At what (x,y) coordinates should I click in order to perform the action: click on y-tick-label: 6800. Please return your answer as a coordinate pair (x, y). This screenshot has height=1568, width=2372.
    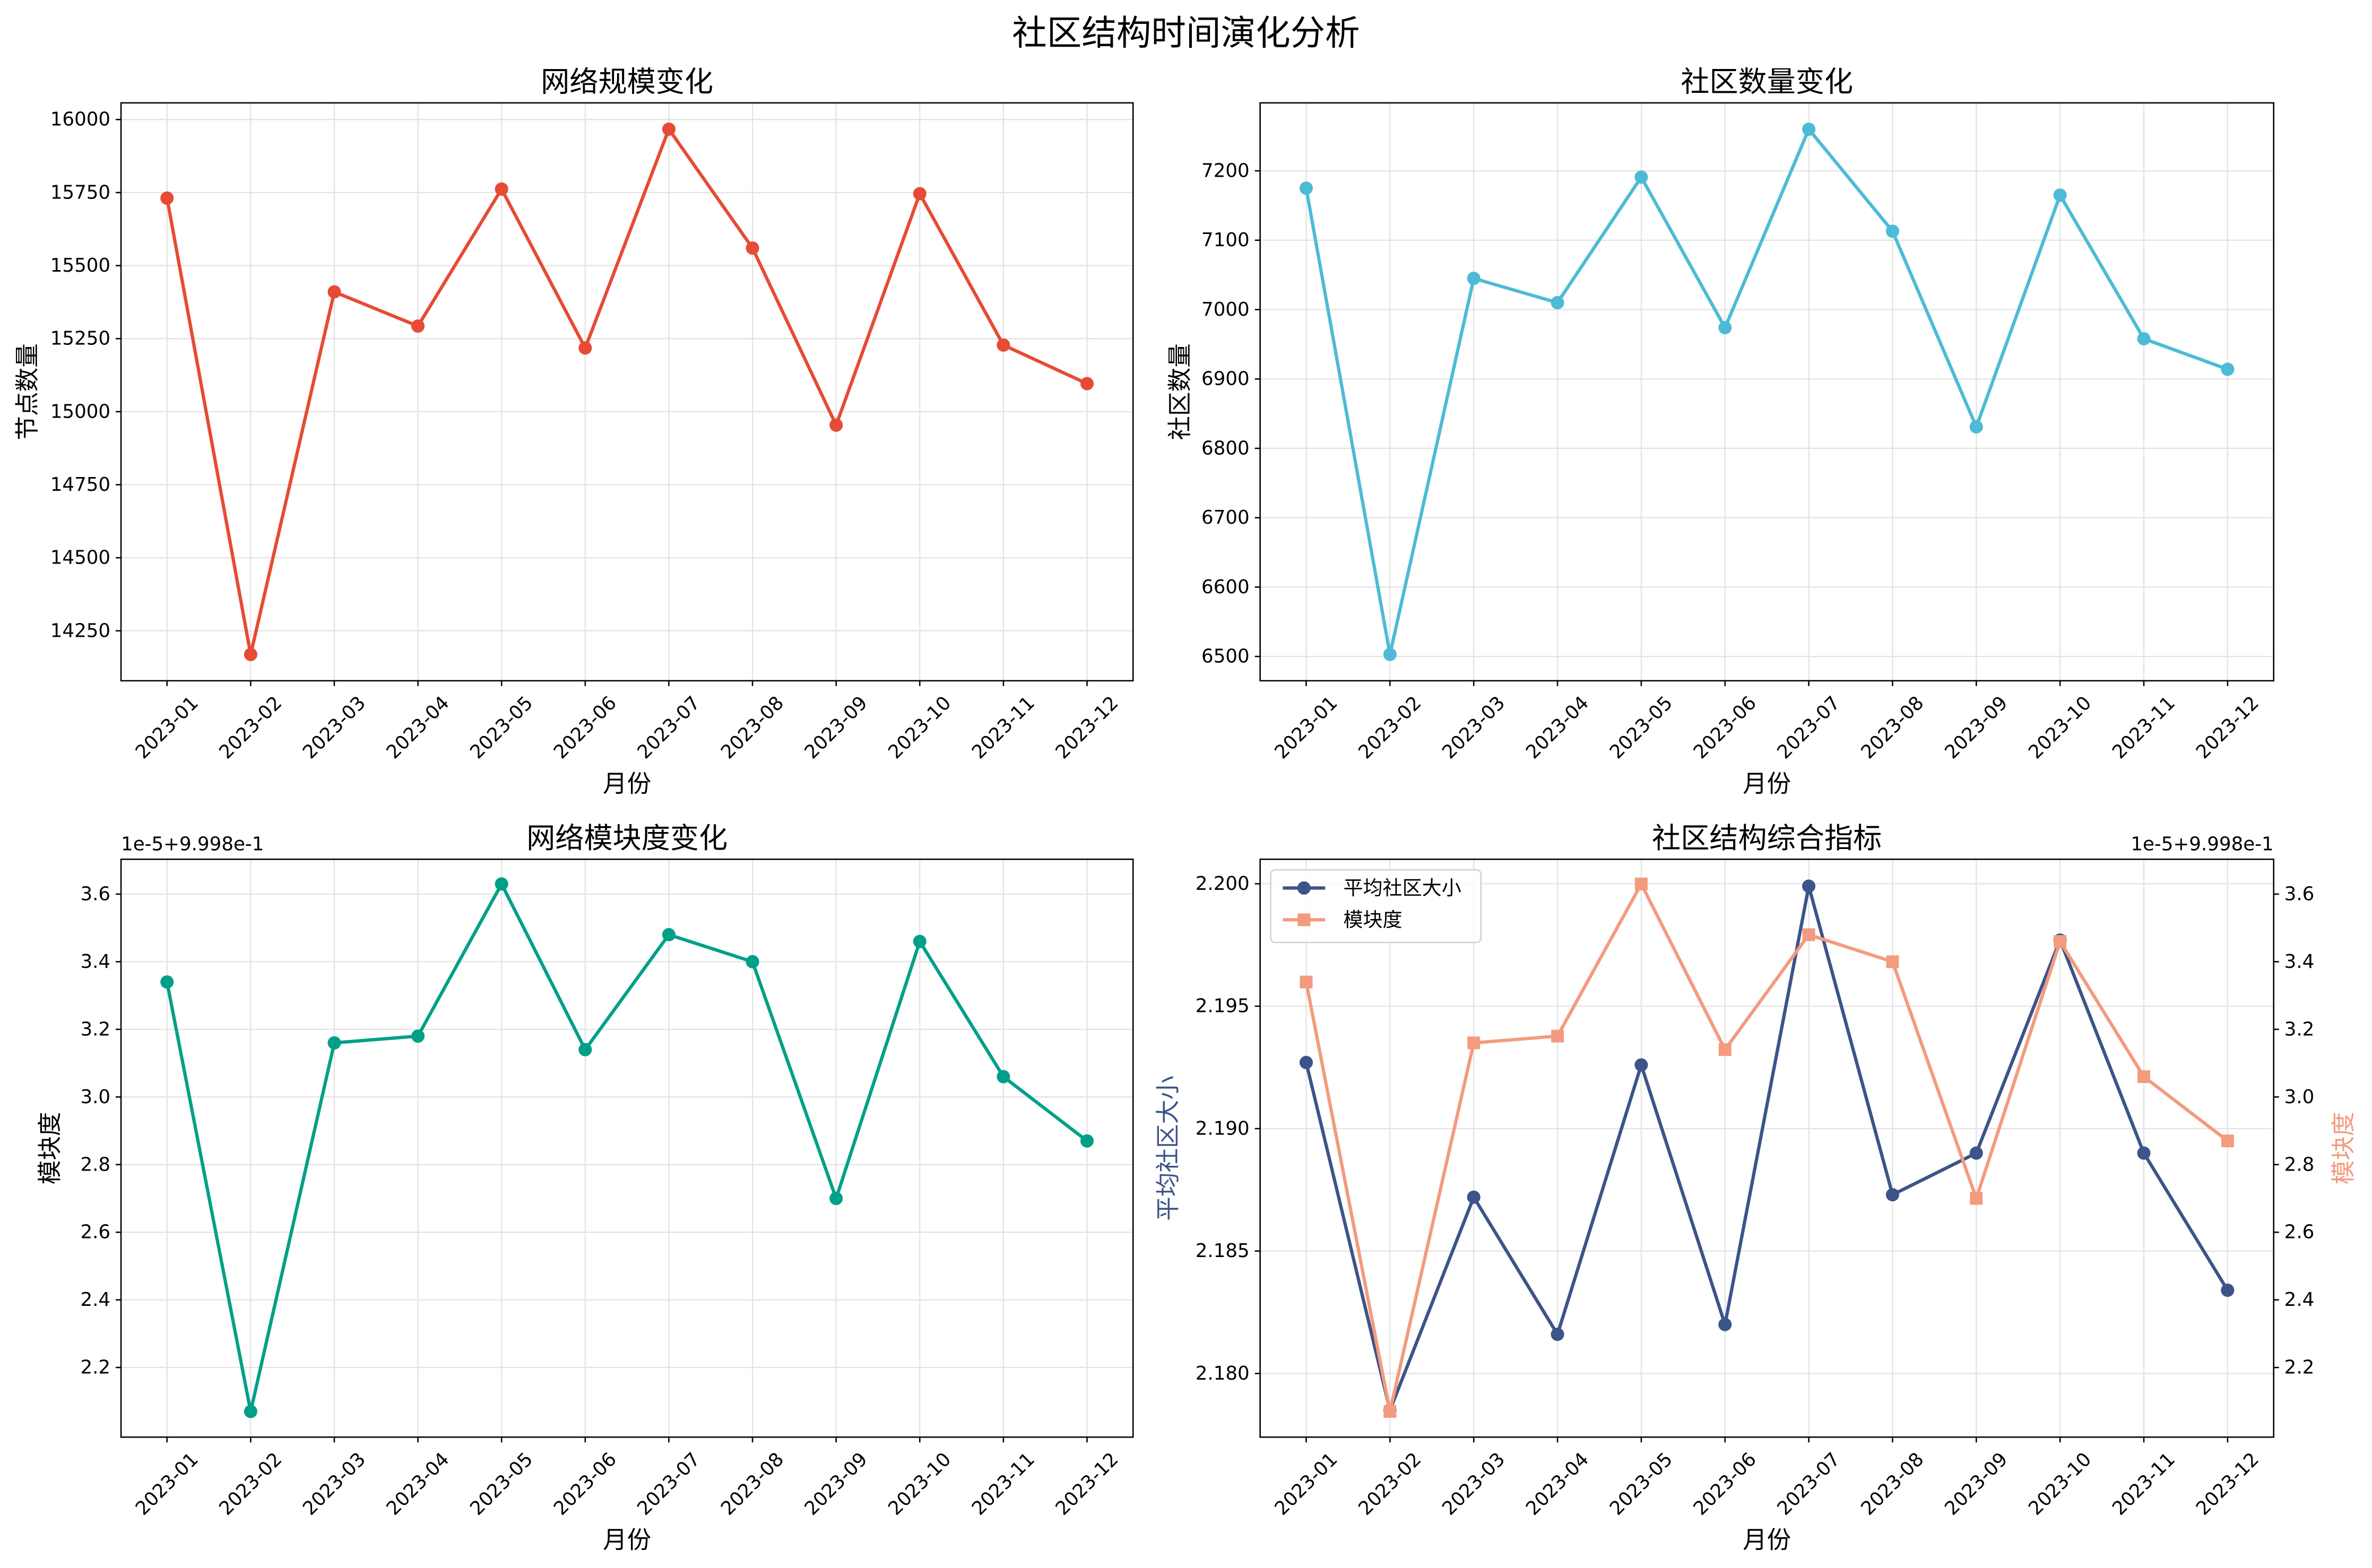
    Looking at the image, I should click on (1225, 448).